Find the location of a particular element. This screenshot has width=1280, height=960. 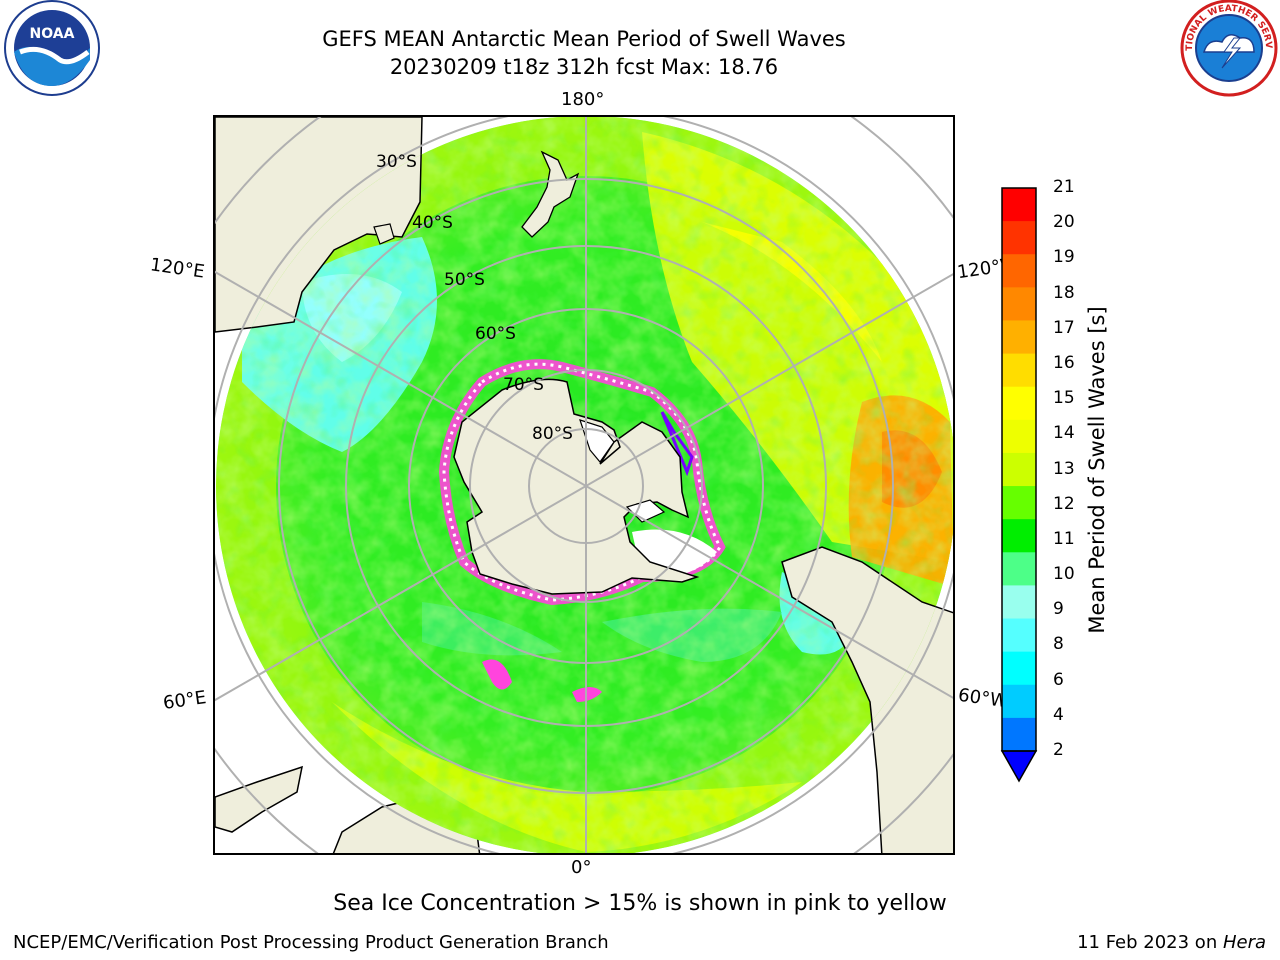

colorbar-tick-label: 20 is located at coordinates (1064, 222).